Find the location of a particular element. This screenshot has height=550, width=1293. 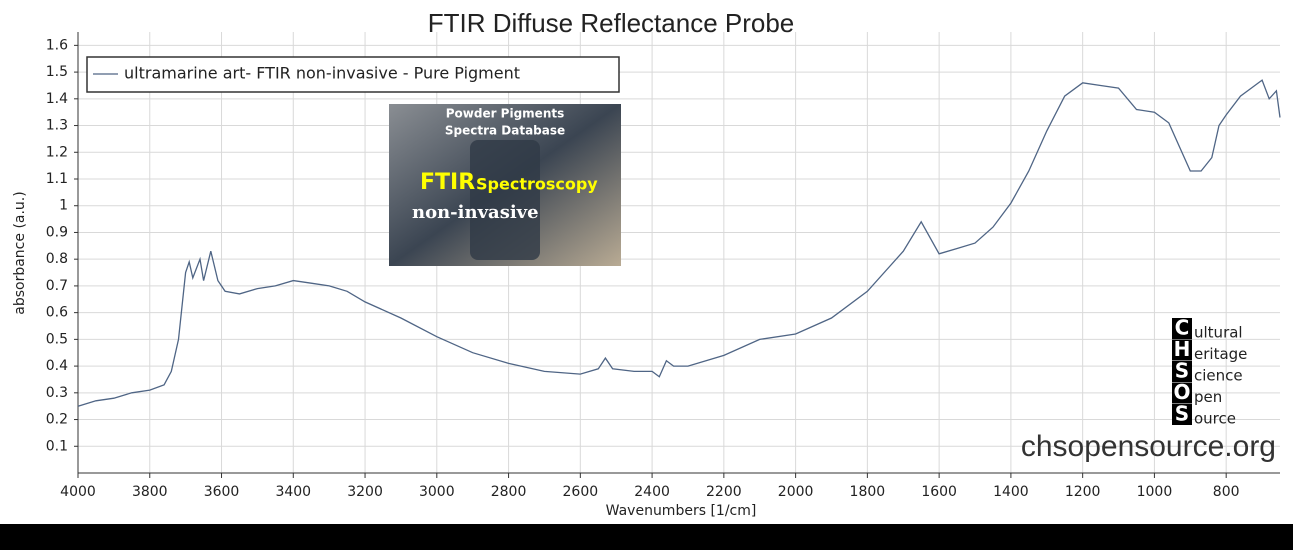

x-tick-label: 2000 is located at coordinates (796, 492).